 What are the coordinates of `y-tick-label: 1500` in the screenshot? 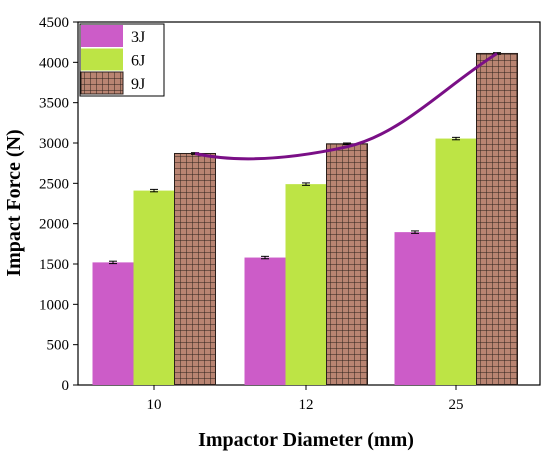 It's located at (54, 265).